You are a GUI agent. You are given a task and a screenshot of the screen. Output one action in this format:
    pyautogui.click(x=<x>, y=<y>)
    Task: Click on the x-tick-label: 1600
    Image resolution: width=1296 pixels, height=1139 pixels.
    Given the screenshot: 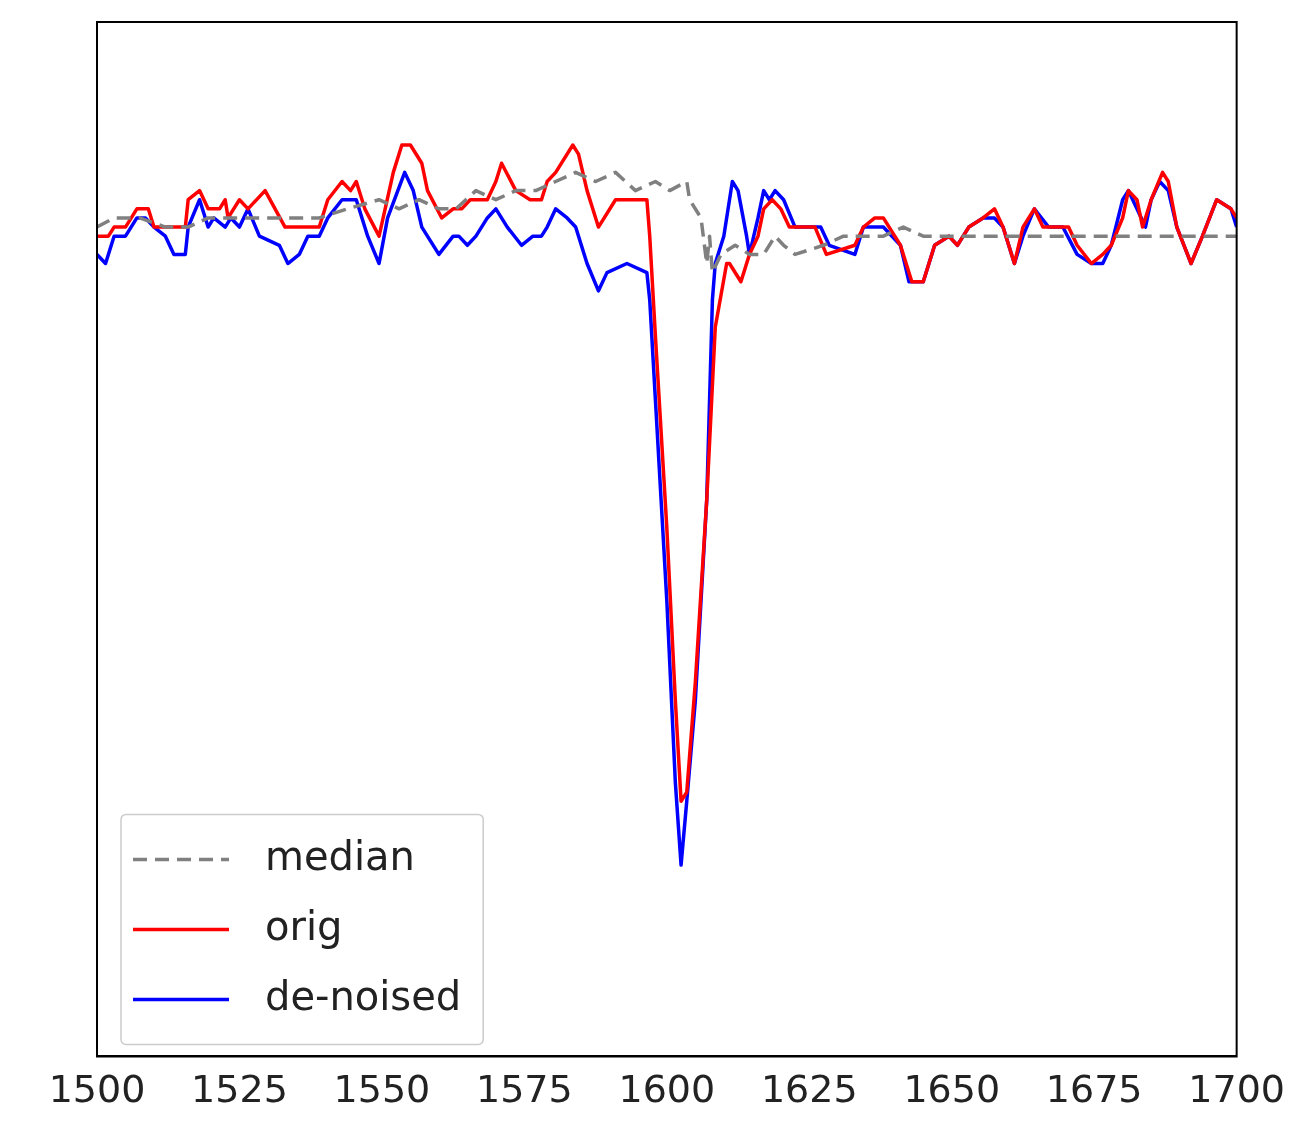 What is the action you would take?
    pyautogui.click(x=667, y=1089)
    